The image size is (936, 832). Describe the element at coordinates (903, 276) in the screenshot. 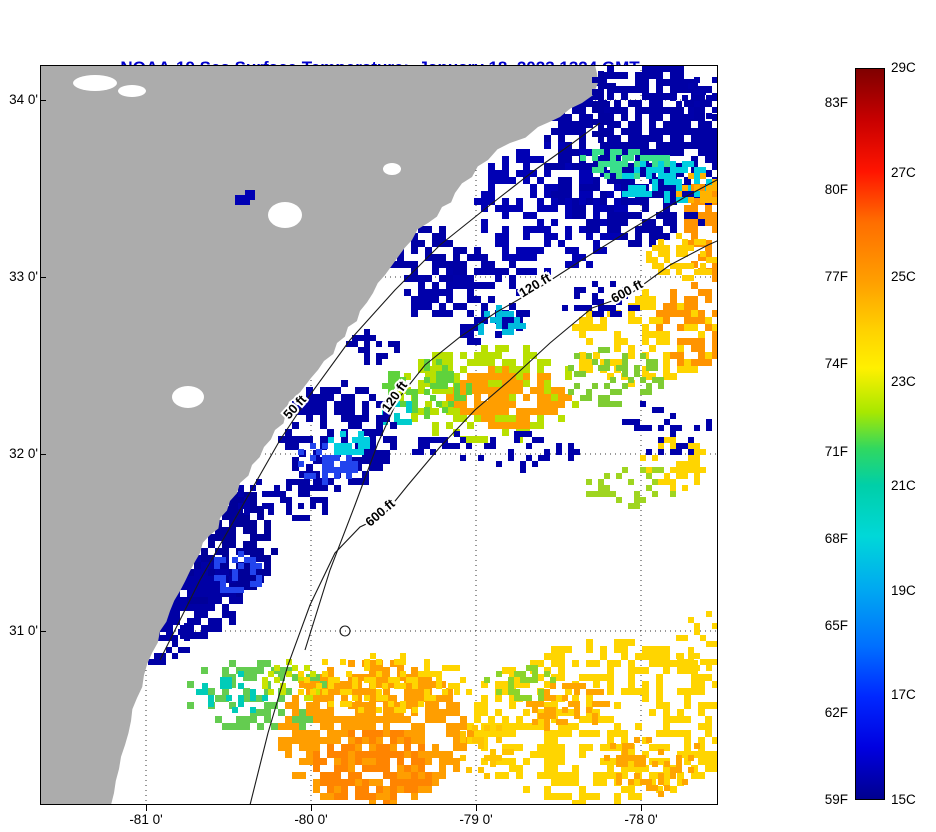

I see `colorbar-c-label: 25C` at that location.